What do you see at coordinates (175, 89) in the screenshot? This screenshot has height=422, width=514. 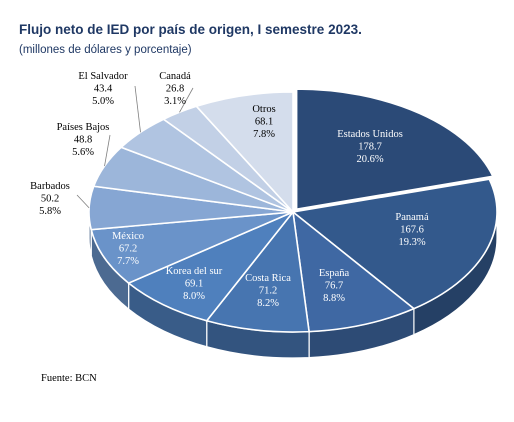 I see `slice-label-9: Canadá 26.8 3.1%` at bounding box center [175, 89].